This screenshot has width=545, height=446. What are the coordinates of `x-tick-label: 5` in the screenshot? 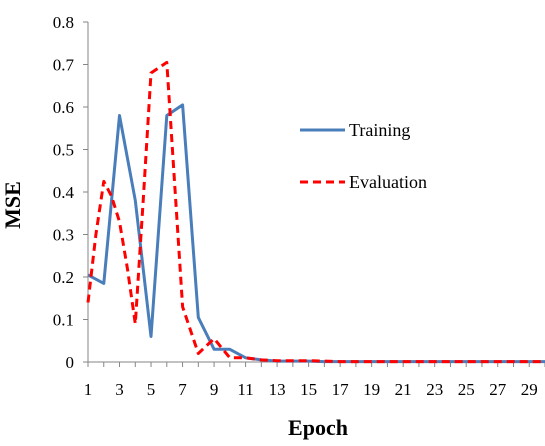 It's located at (151, 389).